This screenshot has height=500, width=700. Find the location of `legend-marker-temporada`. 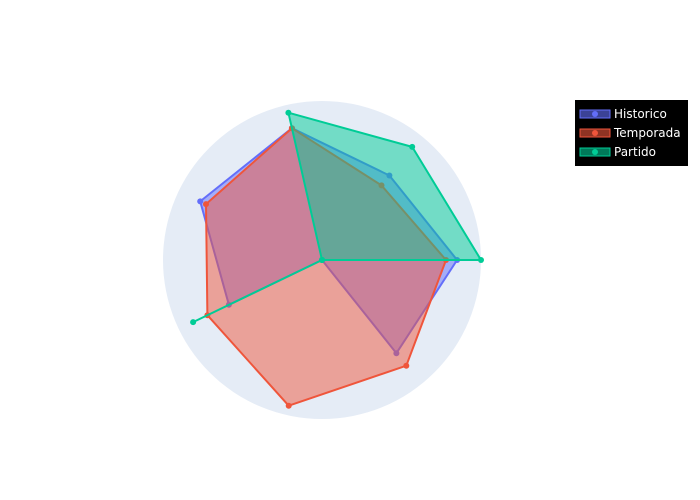

legend-marker-temporada is located at coordinates (595, 133).